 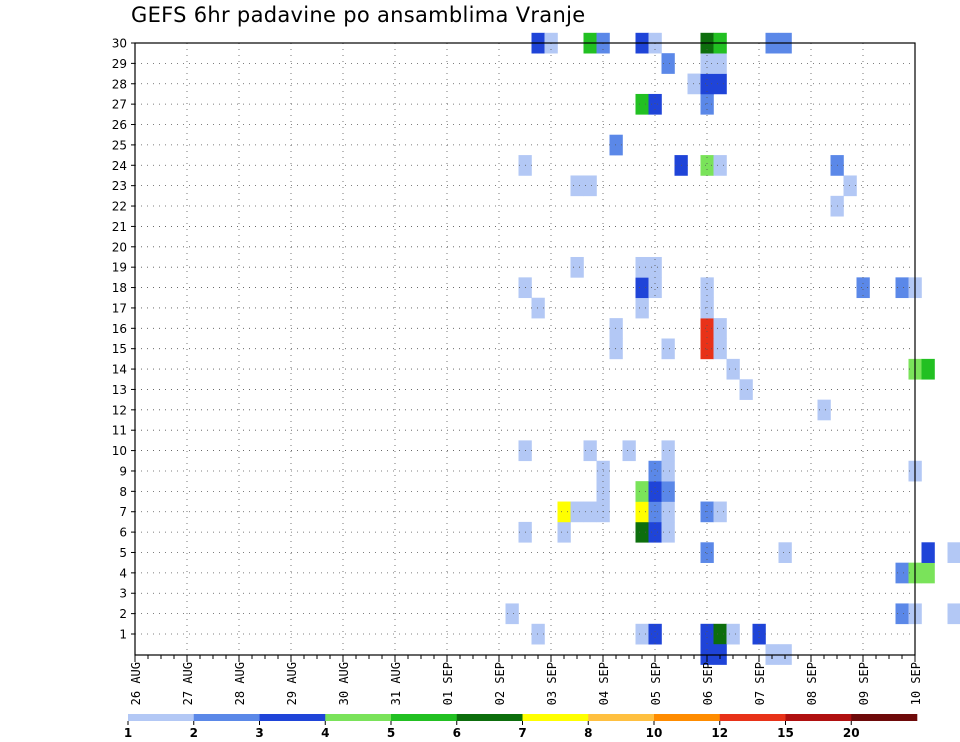 What do you see at coordinates (864, 683) in the screenshot?
I see `x-tick-label: 09 SEP` at bounding box center [864, 683].